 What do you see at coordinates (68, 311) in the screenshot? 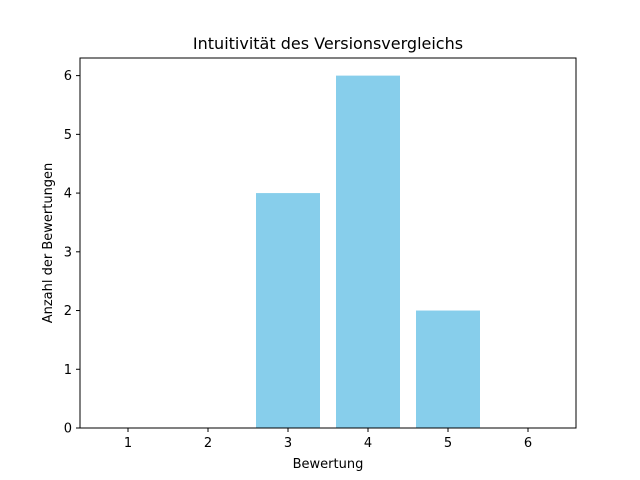
I see `y-tick-label: 2` at bounding box center [68, 311].